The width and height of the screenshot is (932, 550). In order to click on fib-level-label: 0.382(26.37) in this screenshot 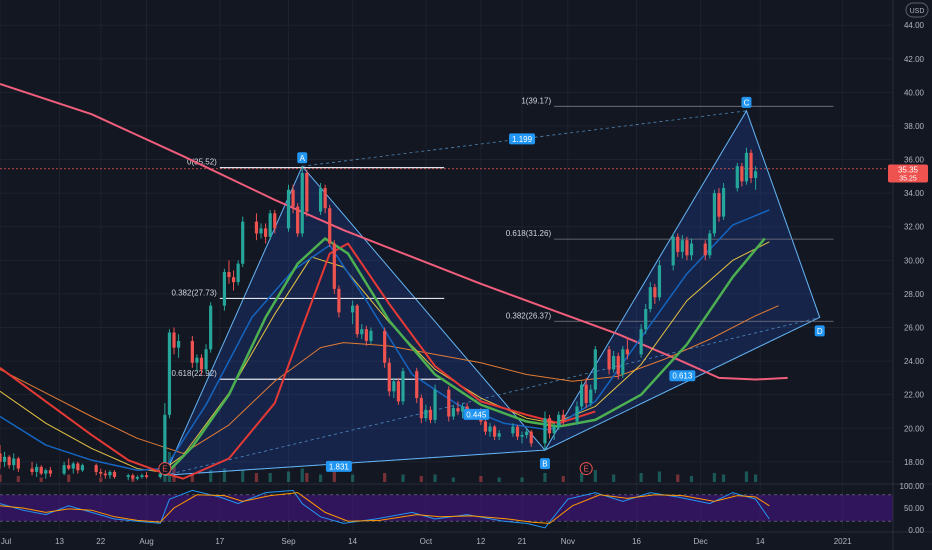, I will do `click(529, 315)`.